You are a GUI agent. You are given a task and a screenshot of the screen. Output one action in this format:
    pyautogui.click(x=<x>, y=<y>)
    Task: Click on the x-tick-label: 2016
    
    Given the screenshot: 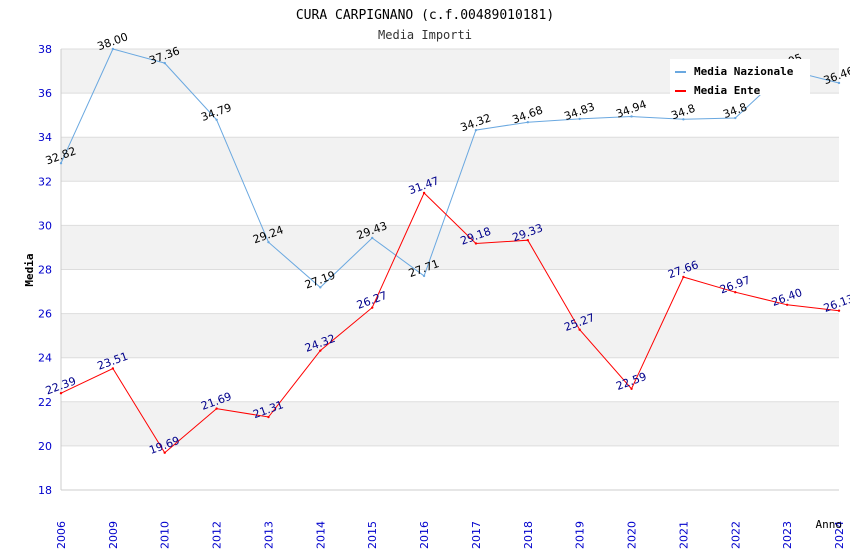 What is the action you would take?
    pyautogui.click(x=424, y=535)
    